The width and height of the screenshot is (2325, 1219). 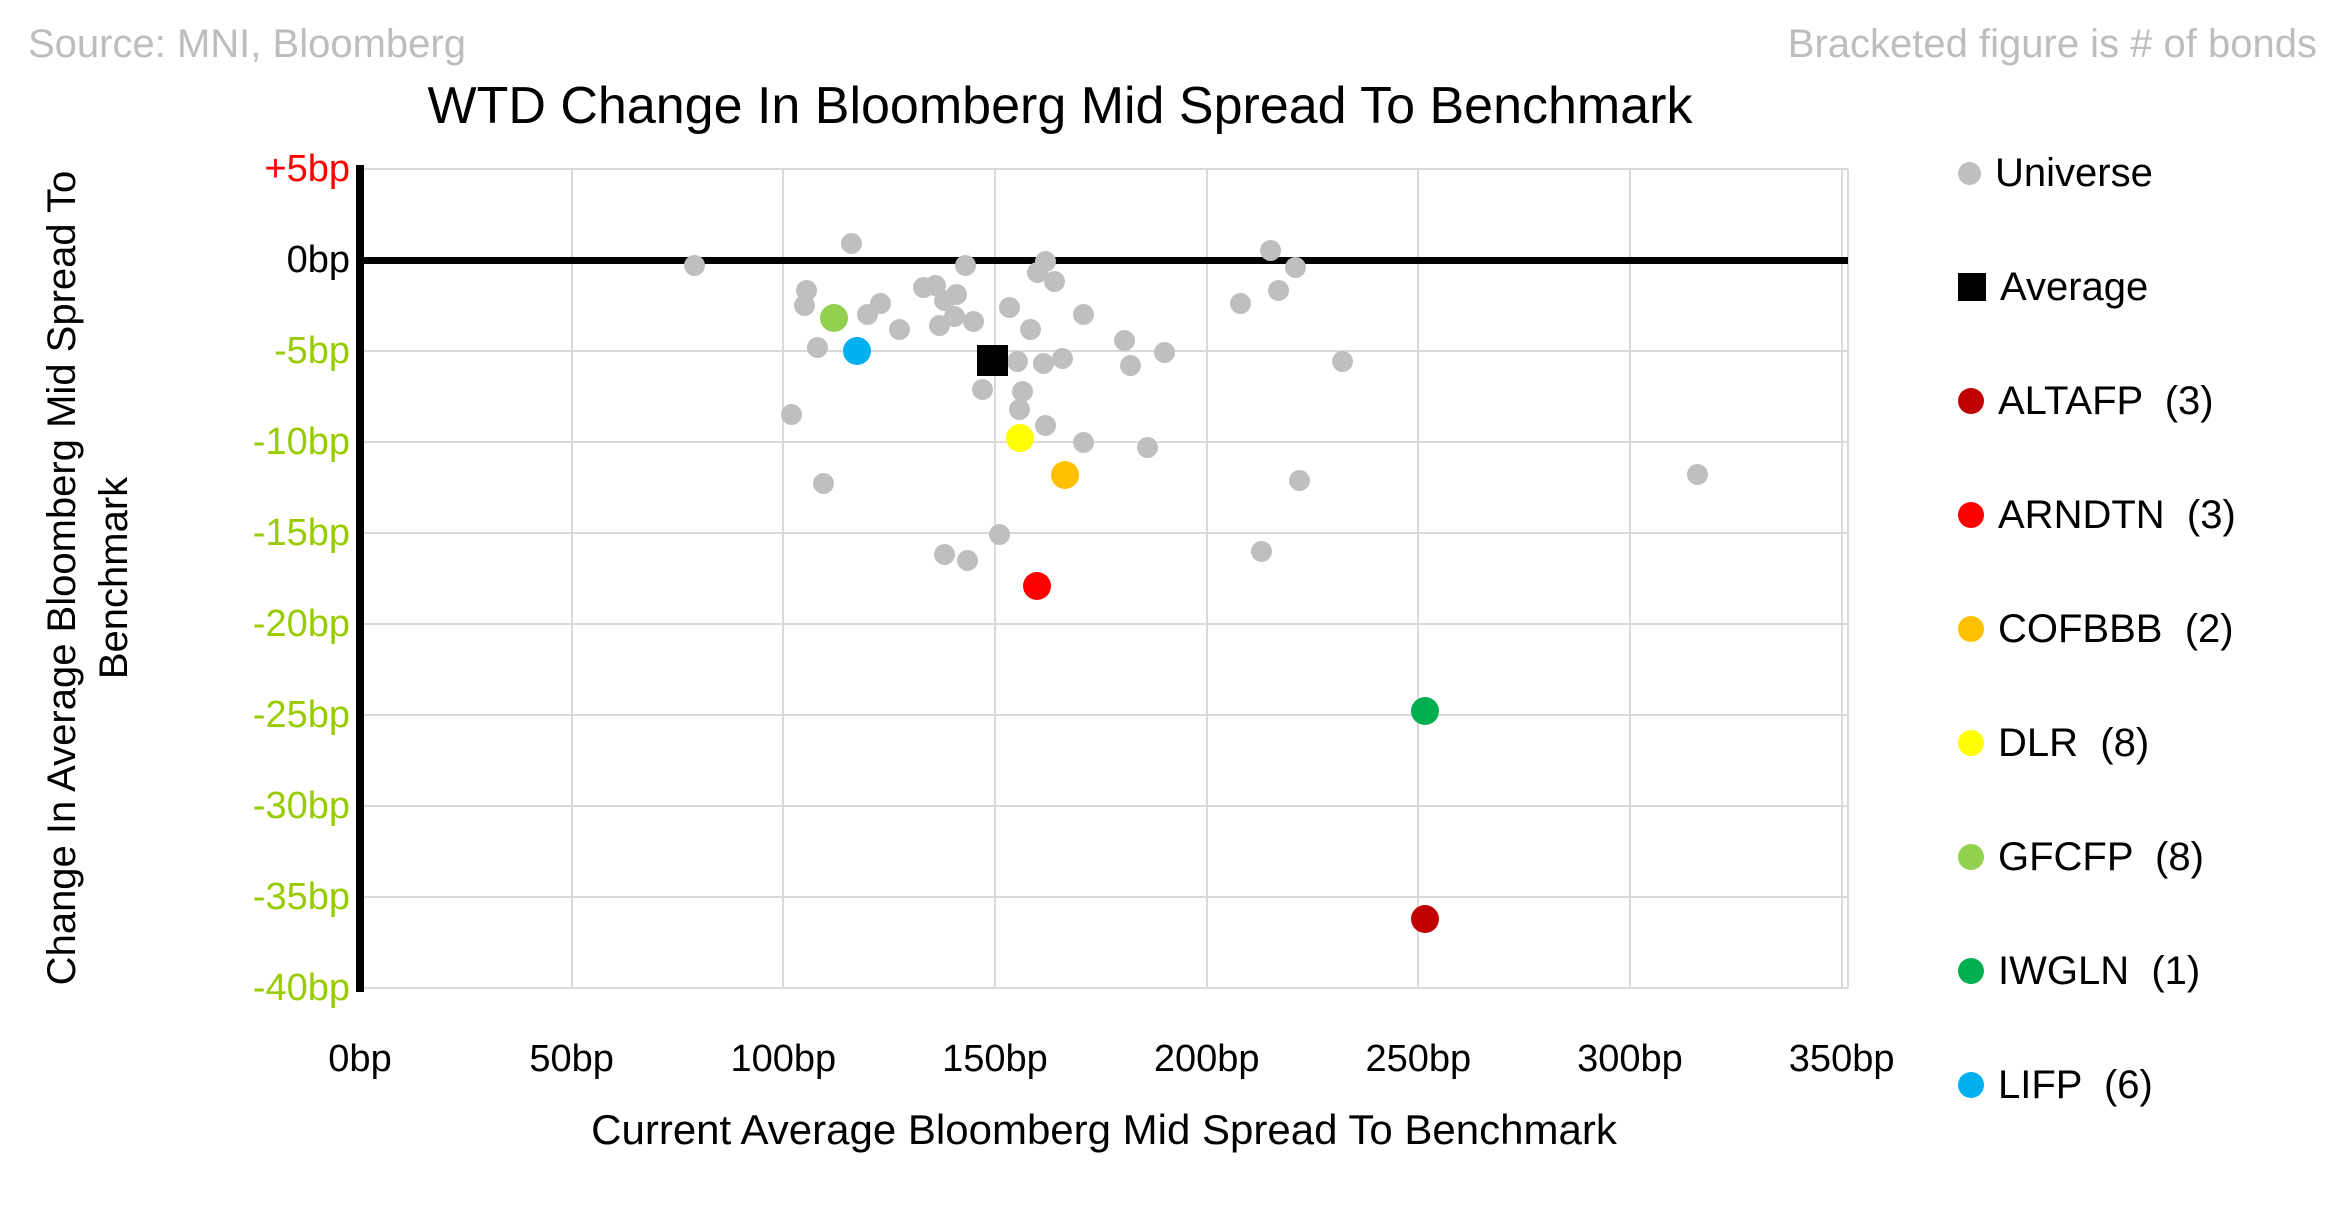 What do you see at coordinates (783, 1059) in the screenshot?
I see `x-tick-label: 100bp` at bounding box center [783, 1059].